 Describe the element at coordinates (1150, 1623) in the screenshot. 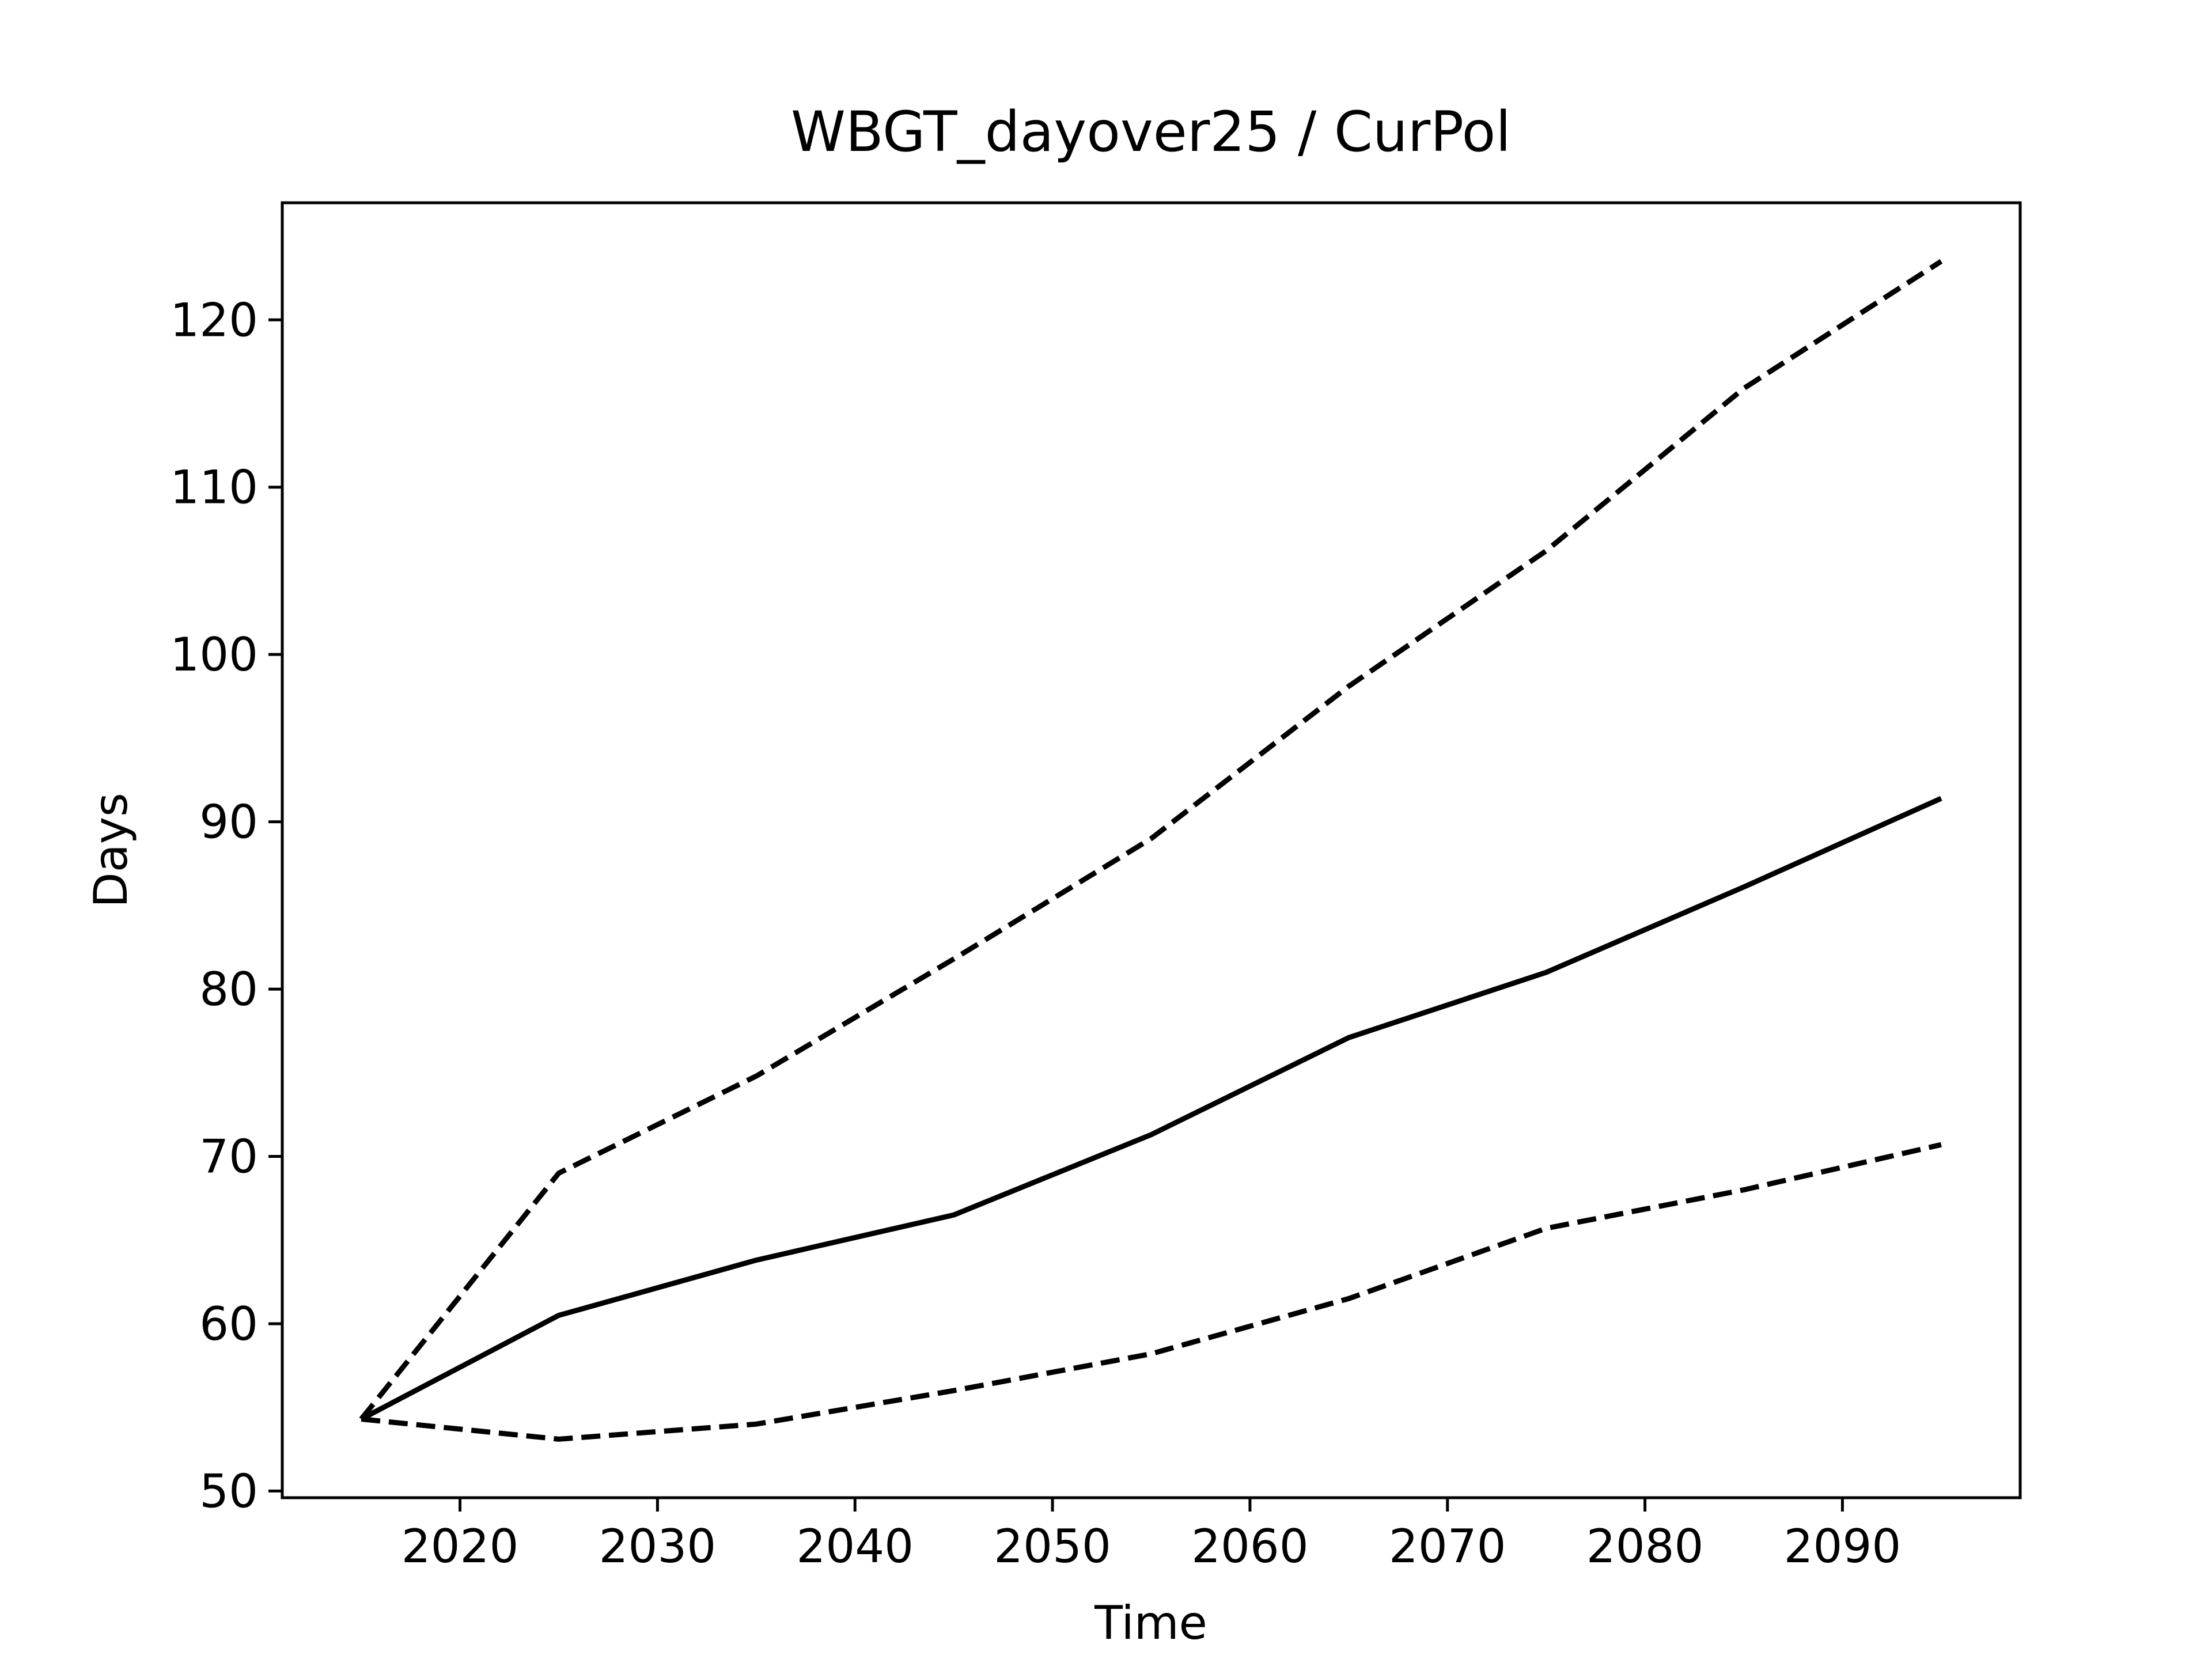

I see `x-axis-label: Time` at that location.